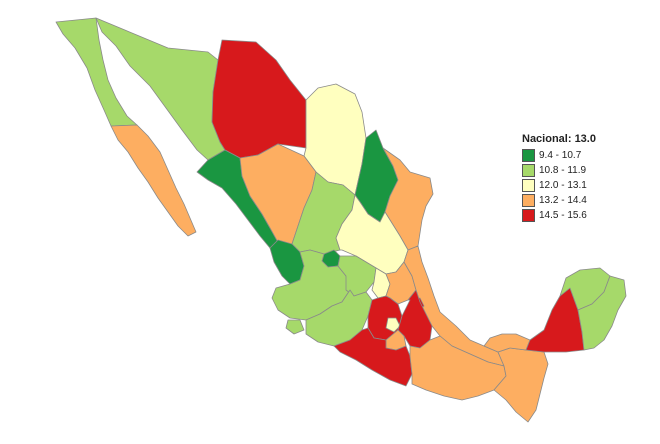 The width and height of the screenshot is (660, 444). Describe the element at coordinates (563, 185) in the screenshot. I see `legend-label: 12.0 - 13.1` at that location.